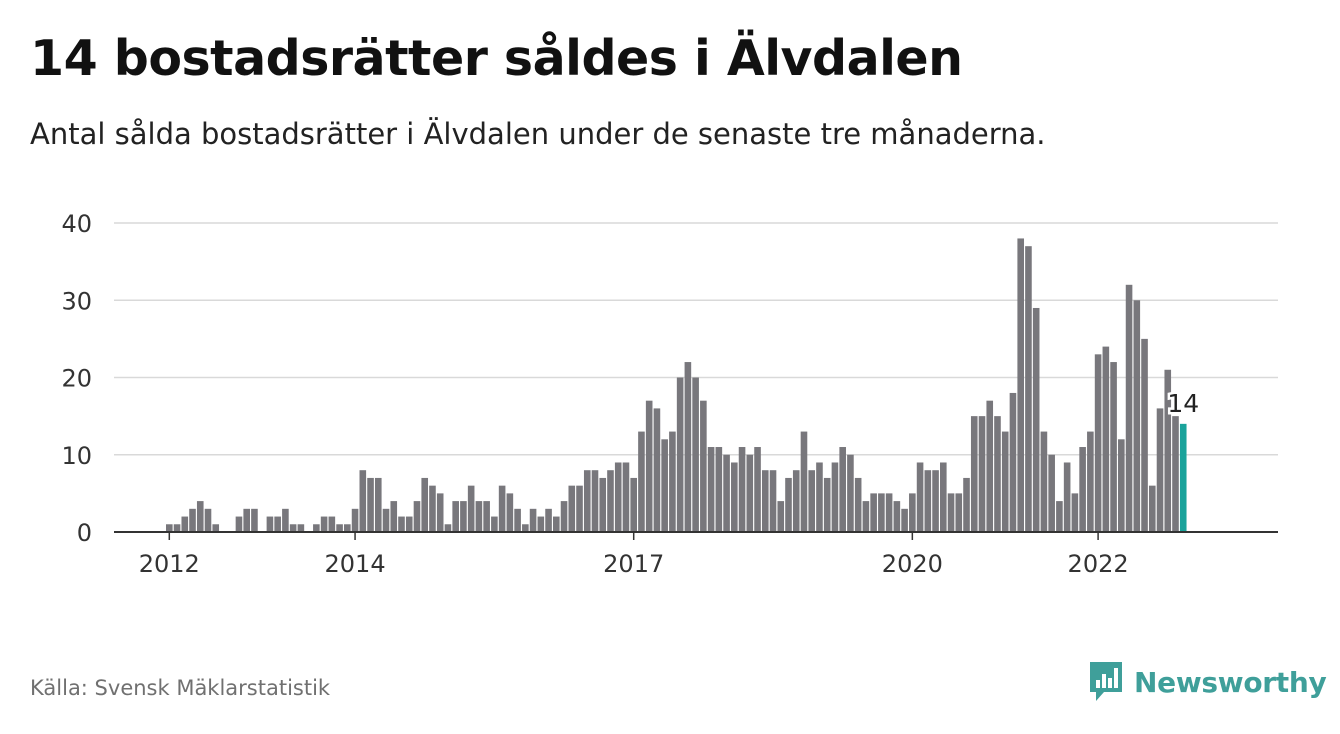 The height and width of the screenshot is (734, 1340). What do you see at coordinates (1230, 682) in the screenshot?
I see `brand-name: Newsworthy` at bounding box center [1230, 682].